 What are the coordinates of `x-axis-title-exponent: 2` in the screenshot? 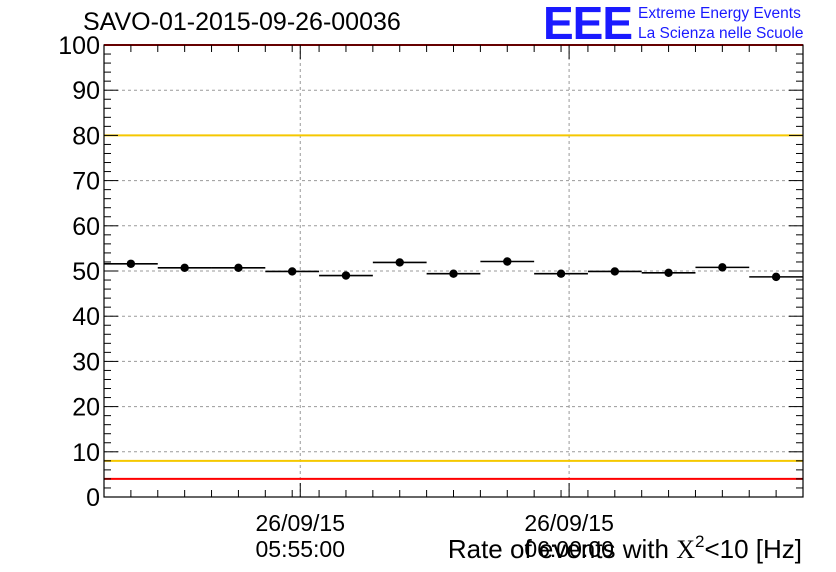 It's located at (699, 541).